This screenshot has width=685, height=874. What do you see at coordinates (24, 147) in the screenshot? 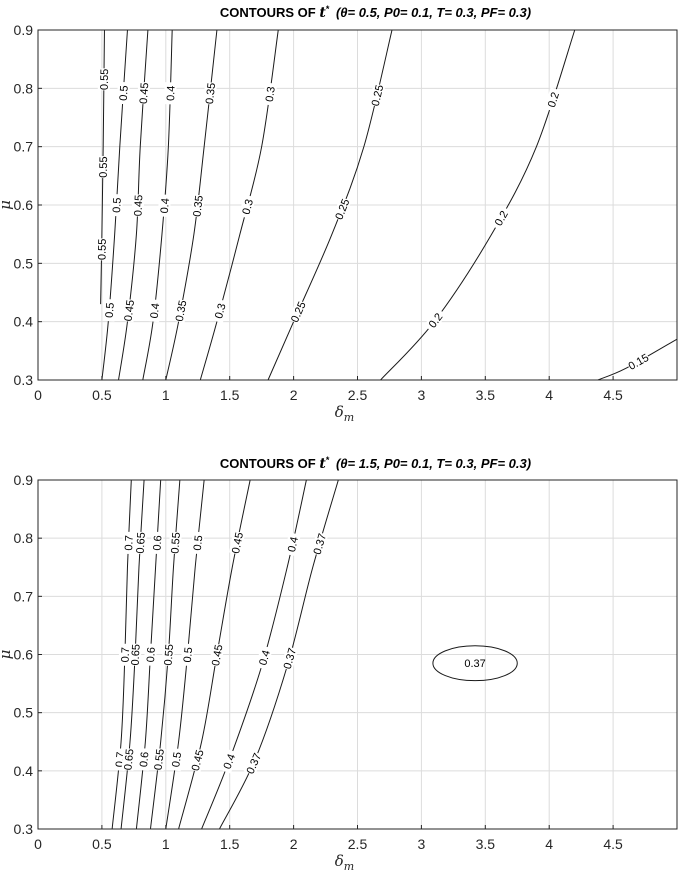
I see `y-tick-label: 0.7` at bounding box center [24, 147].